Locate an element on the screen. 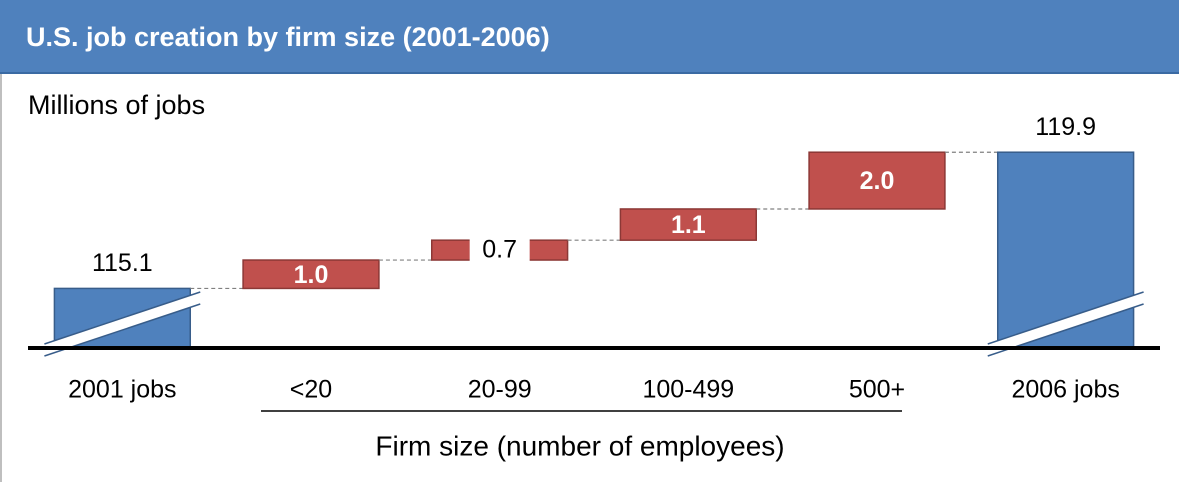  y-axis-label: Millions of jobs is located at coordinates (116, 105).